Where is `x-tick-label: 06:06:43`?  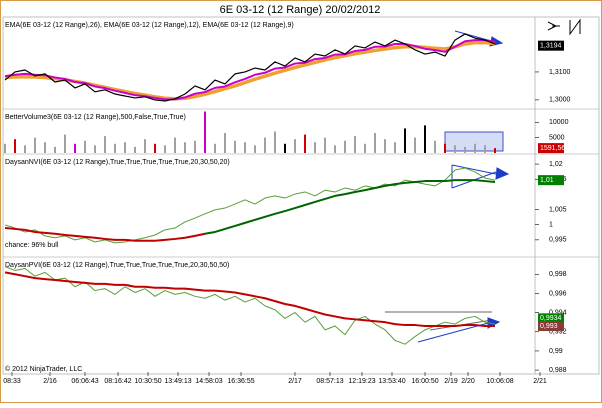
x-tick-label: 06:06:43 is located at coordinates (84, 381).